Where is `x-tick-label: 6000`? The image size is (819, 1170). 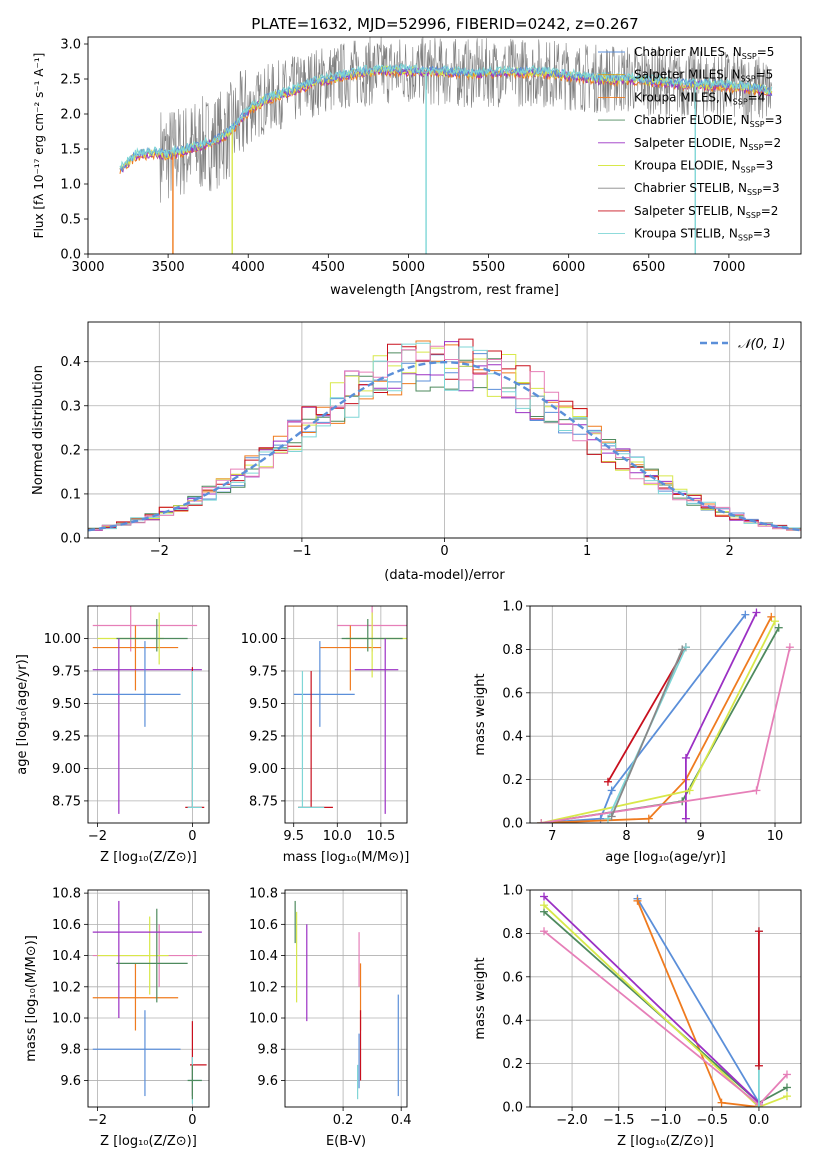
x-tick-label: 6000 is located at coordinates (568, 267).